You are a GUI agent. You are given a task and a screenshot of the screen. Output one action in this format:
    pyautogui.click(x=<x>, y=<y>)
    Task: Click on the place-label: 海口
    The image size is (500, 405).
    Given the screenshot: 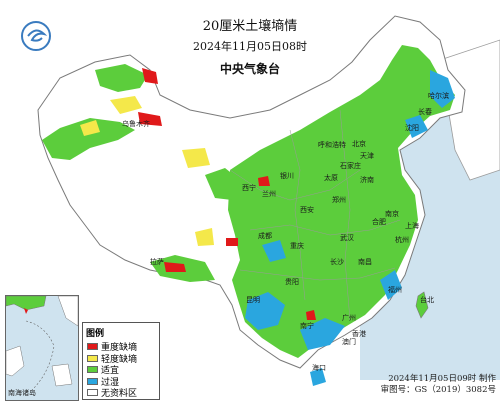 What is the action you would take?
    pyautogui.click(x=319, y=368)
    